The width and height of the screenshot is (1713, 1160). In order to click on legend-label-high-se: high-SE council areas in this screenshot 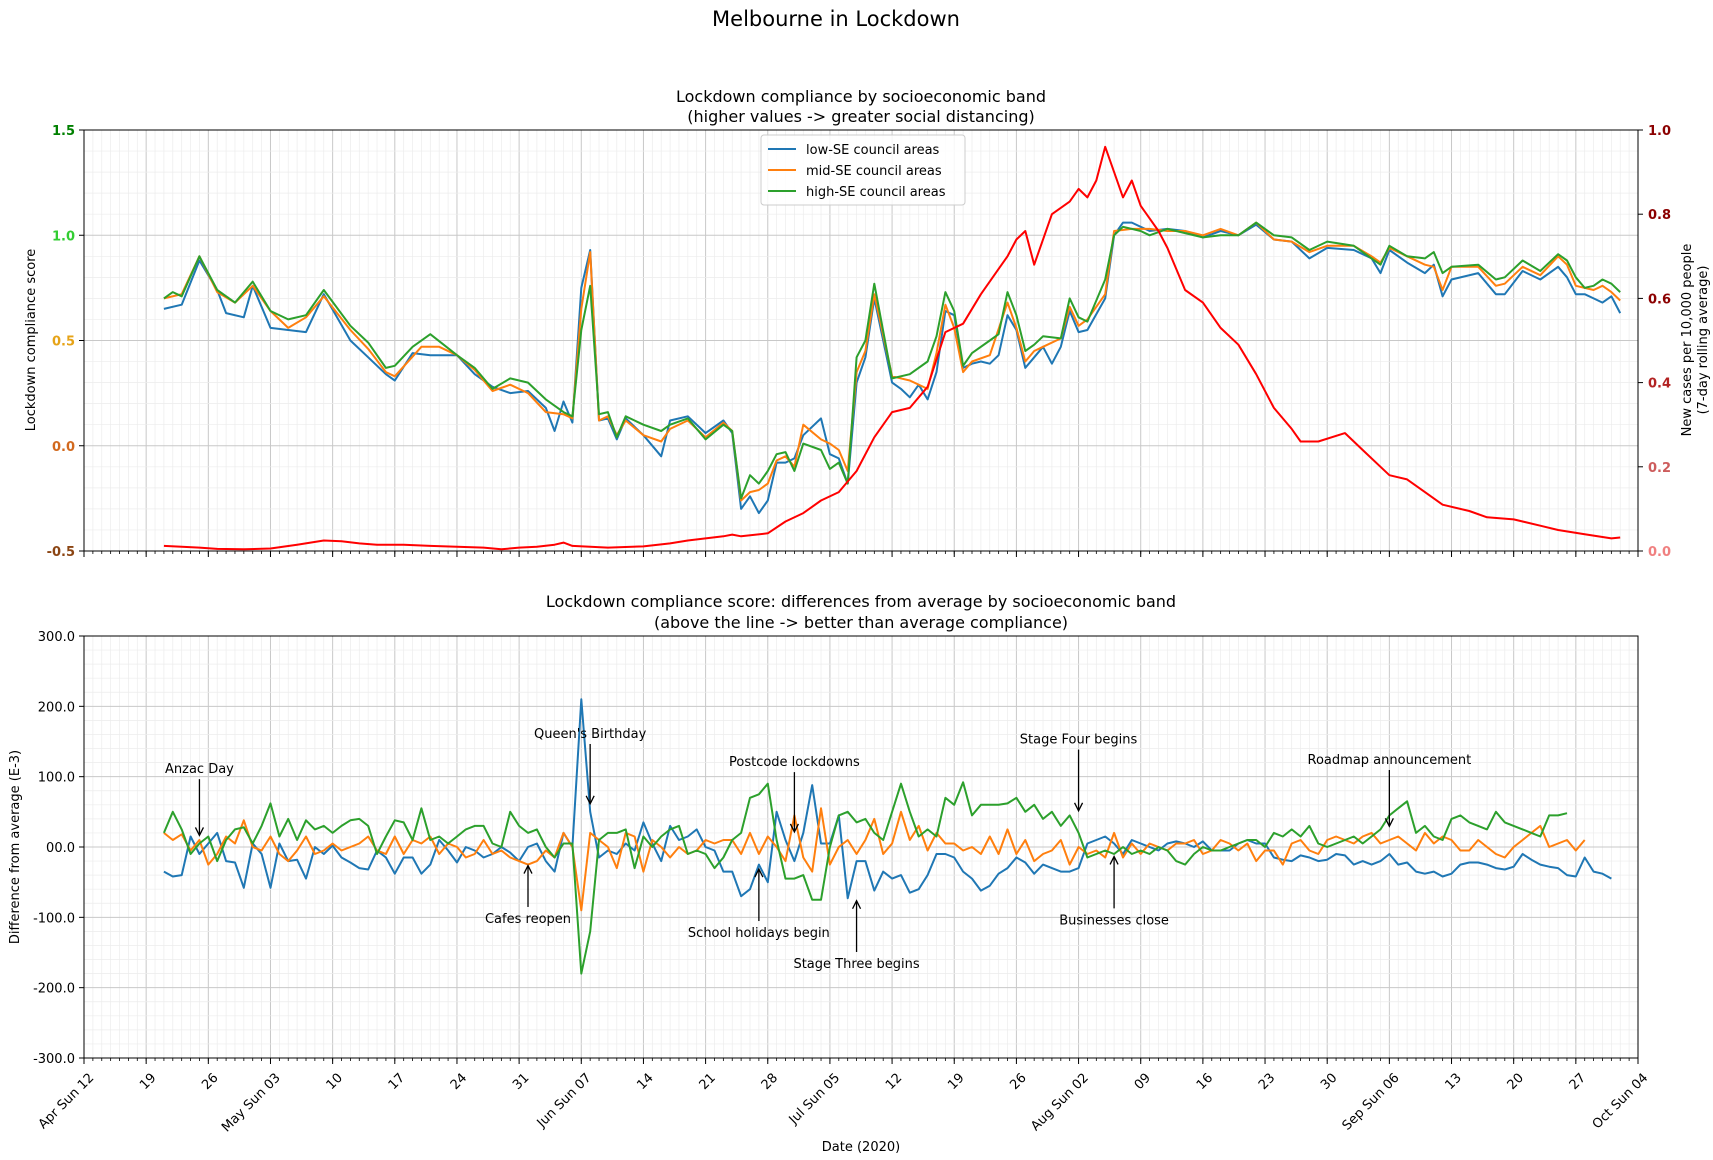, I will do `click(876, 192)`.